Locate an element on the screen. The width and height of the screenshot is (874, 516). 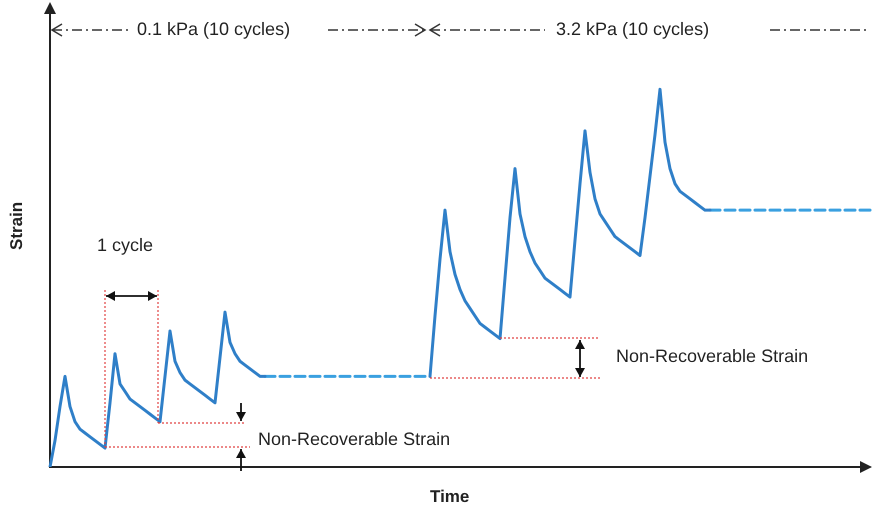
annotation: 1 cycle is located at coordinates (125, 245).